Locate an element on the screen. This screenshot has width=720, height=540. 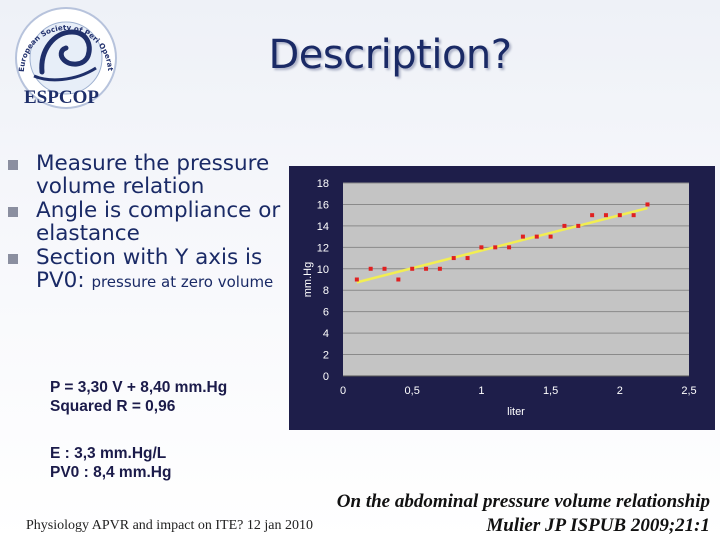
regression-equation: P = 3,30 V + 8,40 mm.Hg Squared R = 0,96 is located at coordinates (138, 397).